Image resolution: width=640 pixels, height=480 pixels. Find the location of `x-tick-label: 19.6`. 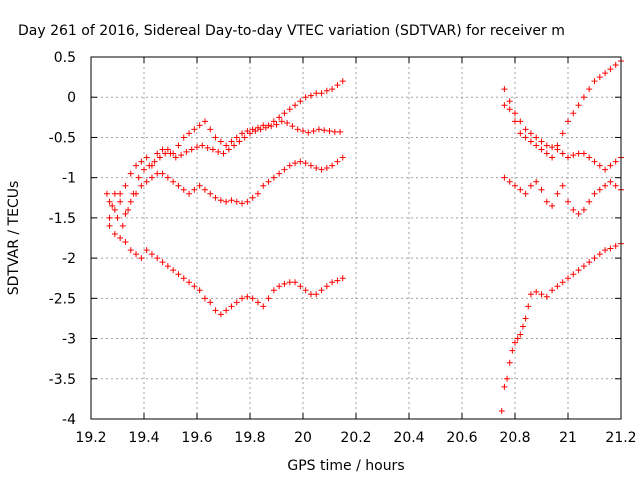

x-tick-label: 19.6 is located at coordinates (196, 438).